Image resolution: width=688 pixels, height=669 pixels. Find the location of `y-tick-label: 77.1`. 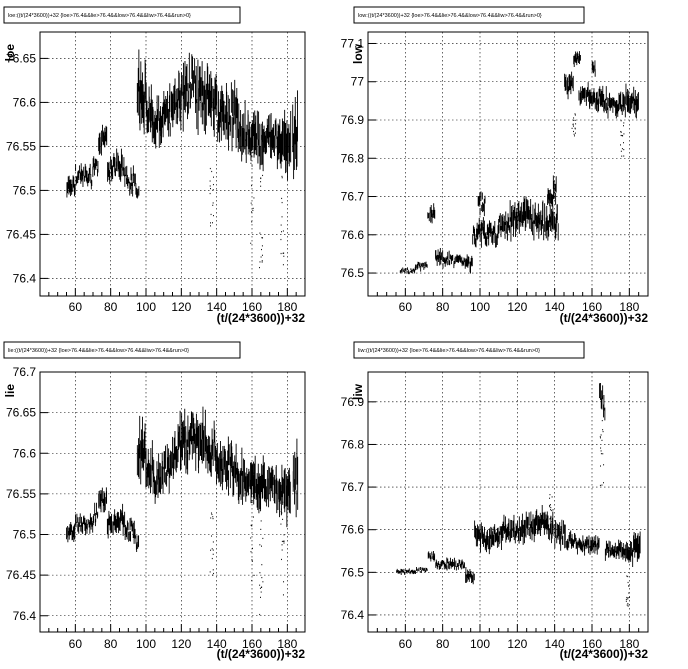

y-tick-label: 77.1 is located at coordinates (353, 43).